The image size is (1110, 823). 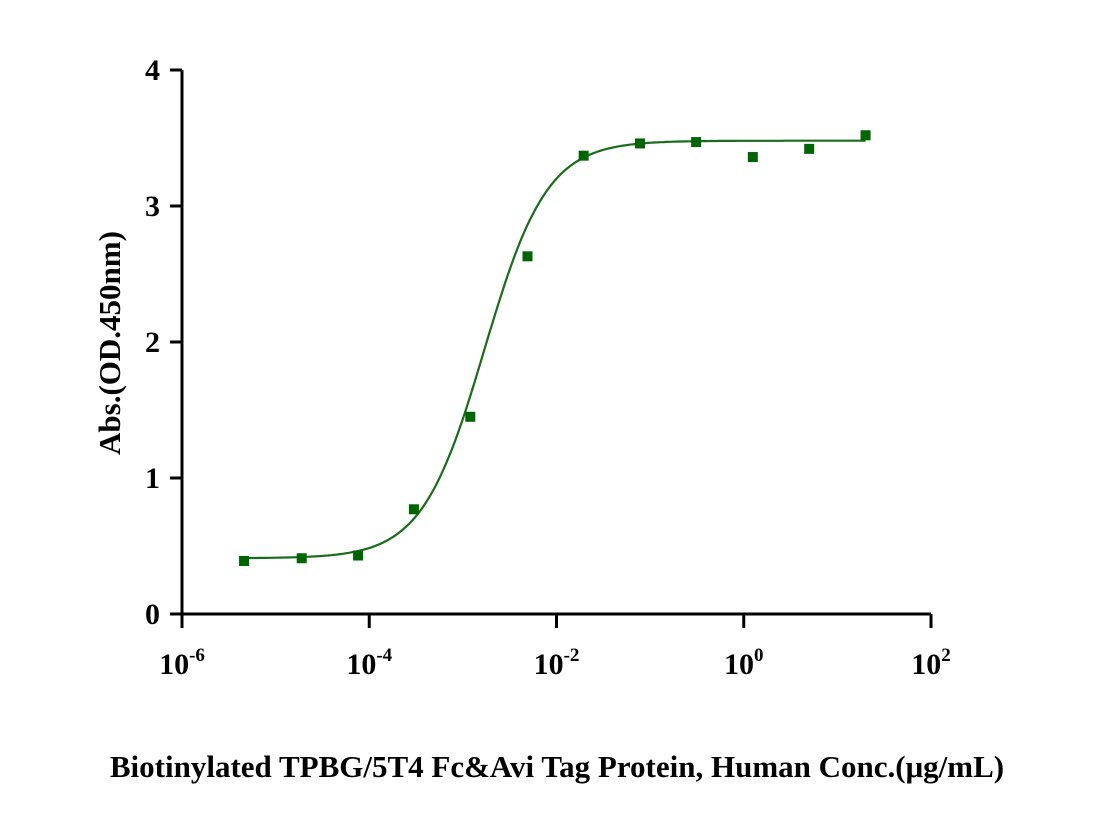 I want to click on x-tick-label: 10⁻⁴, so click(x=369, y=663).